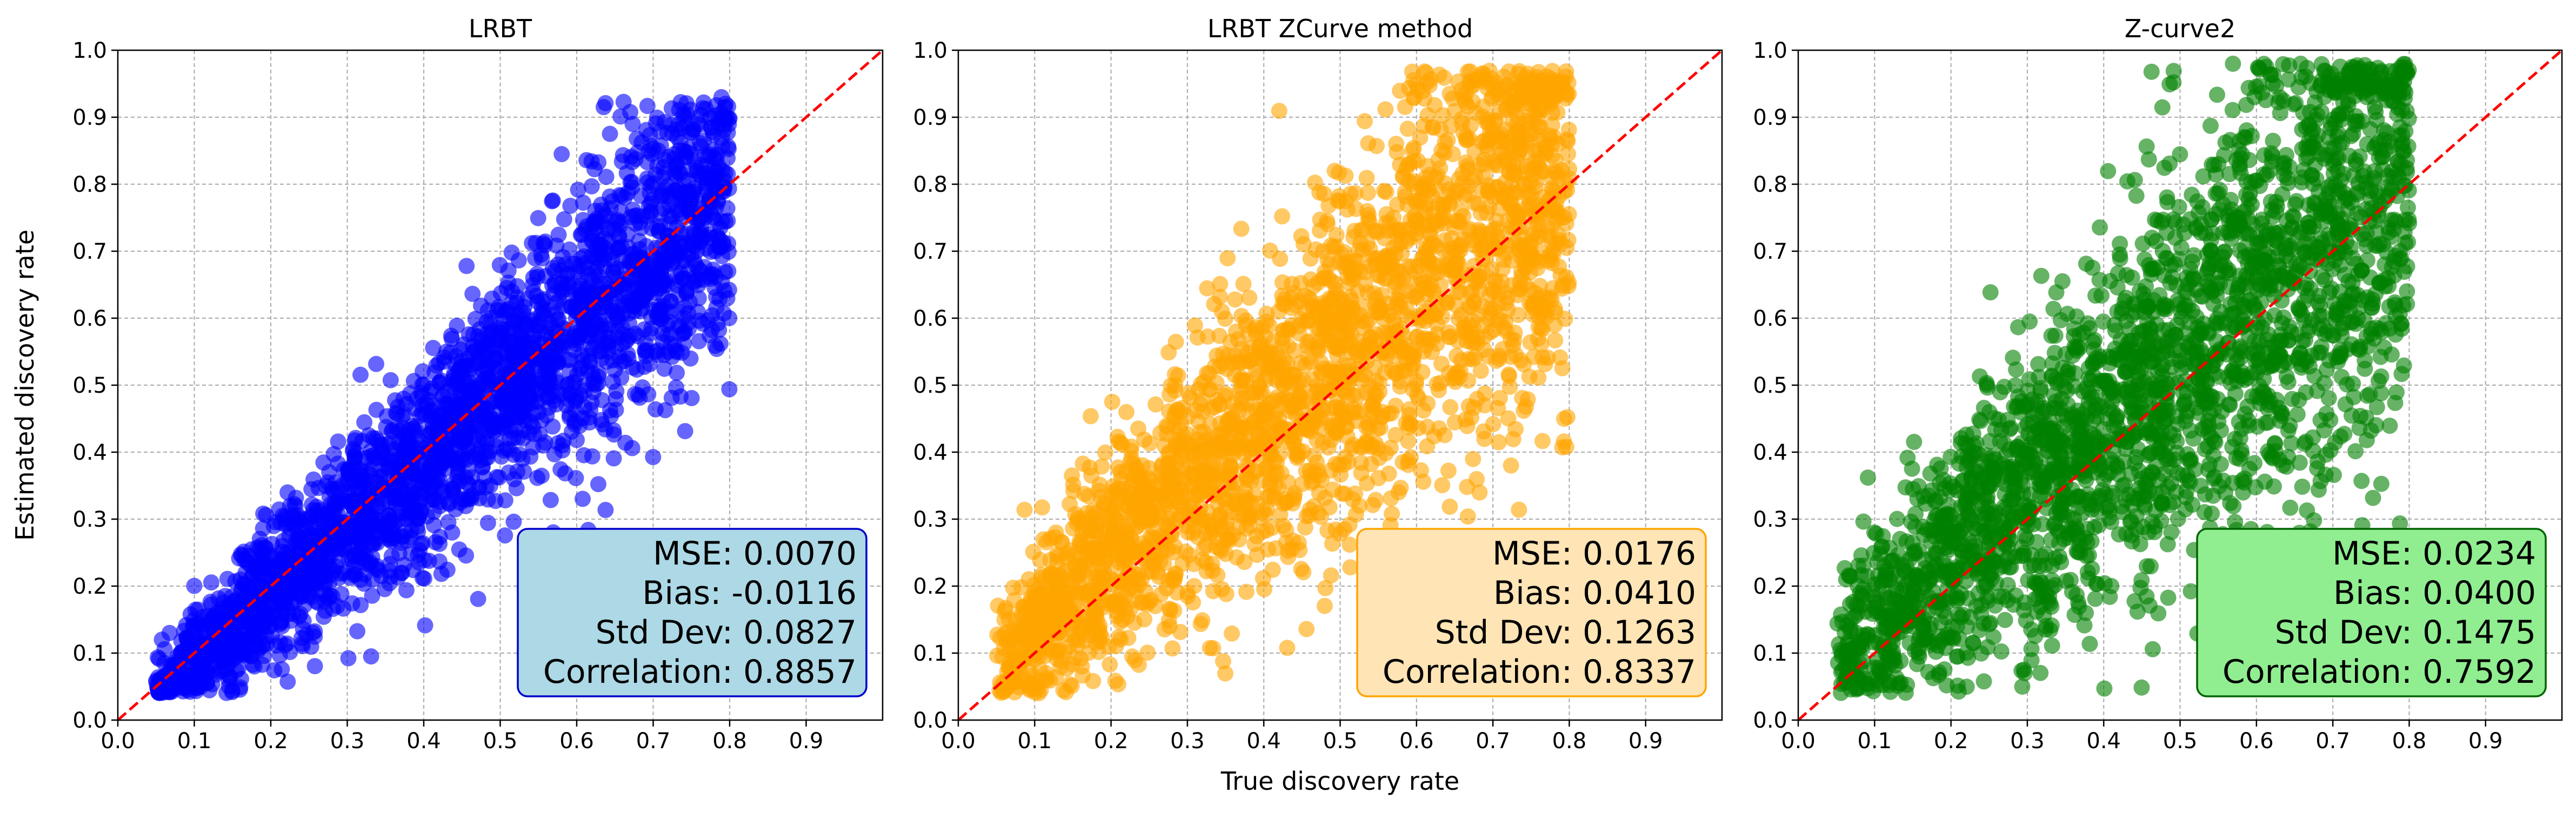 The height and width of the screenshot is (813, 2576). I want to click on y-tick-label: 0.9, so click(89, 118).